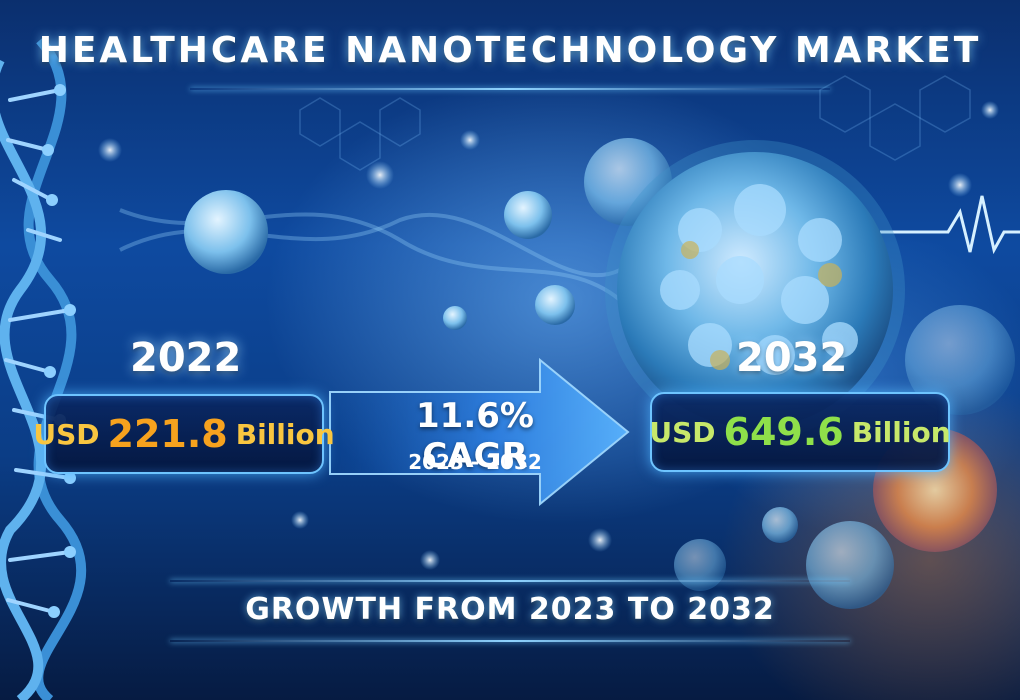 Image resolution: width=1020 pixels, height=700 pixels. Describe the element at coordinates (755, 290) in the screenshot. I see `virus-particle-icon` at that location.